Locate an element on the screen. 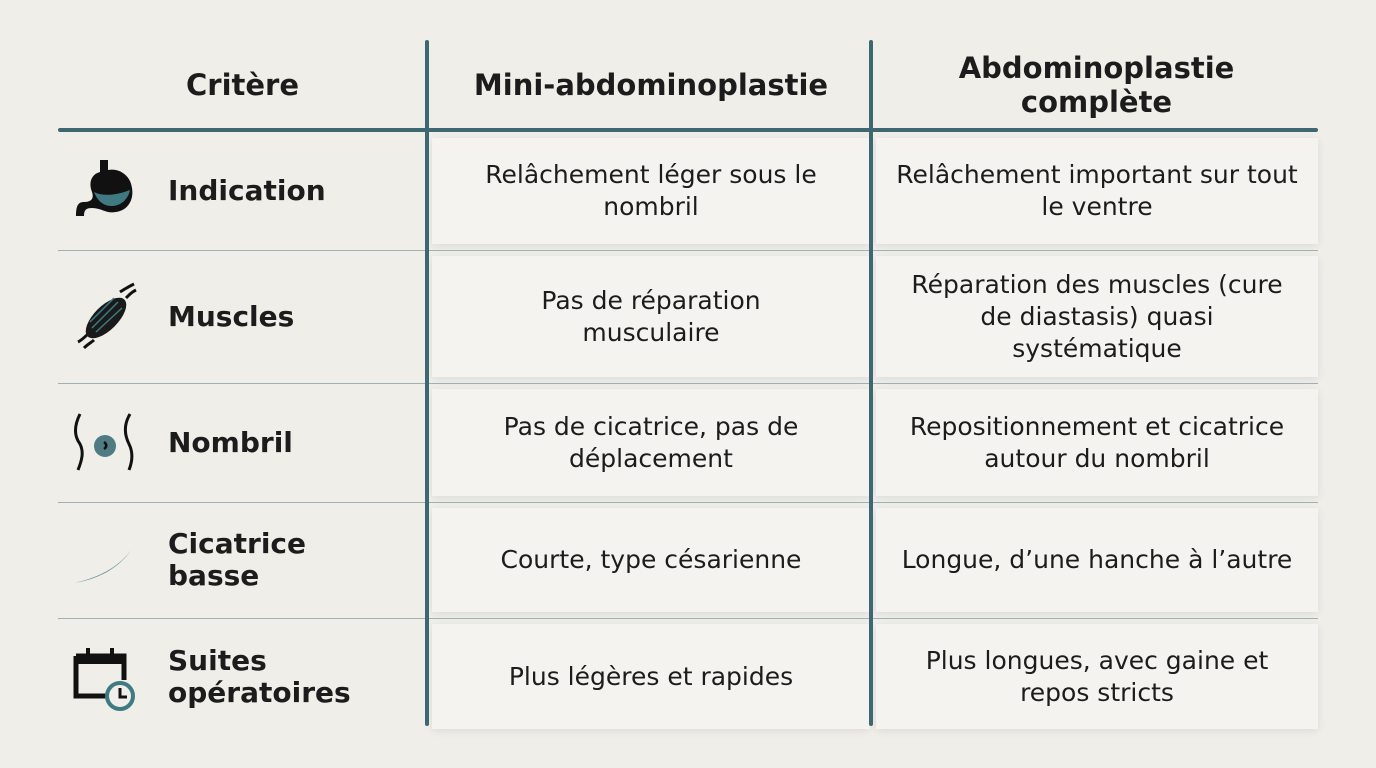 This screenshot has height=768, width=1376. criterion-label: Suites opératoires is located at coordinates (259, 676).